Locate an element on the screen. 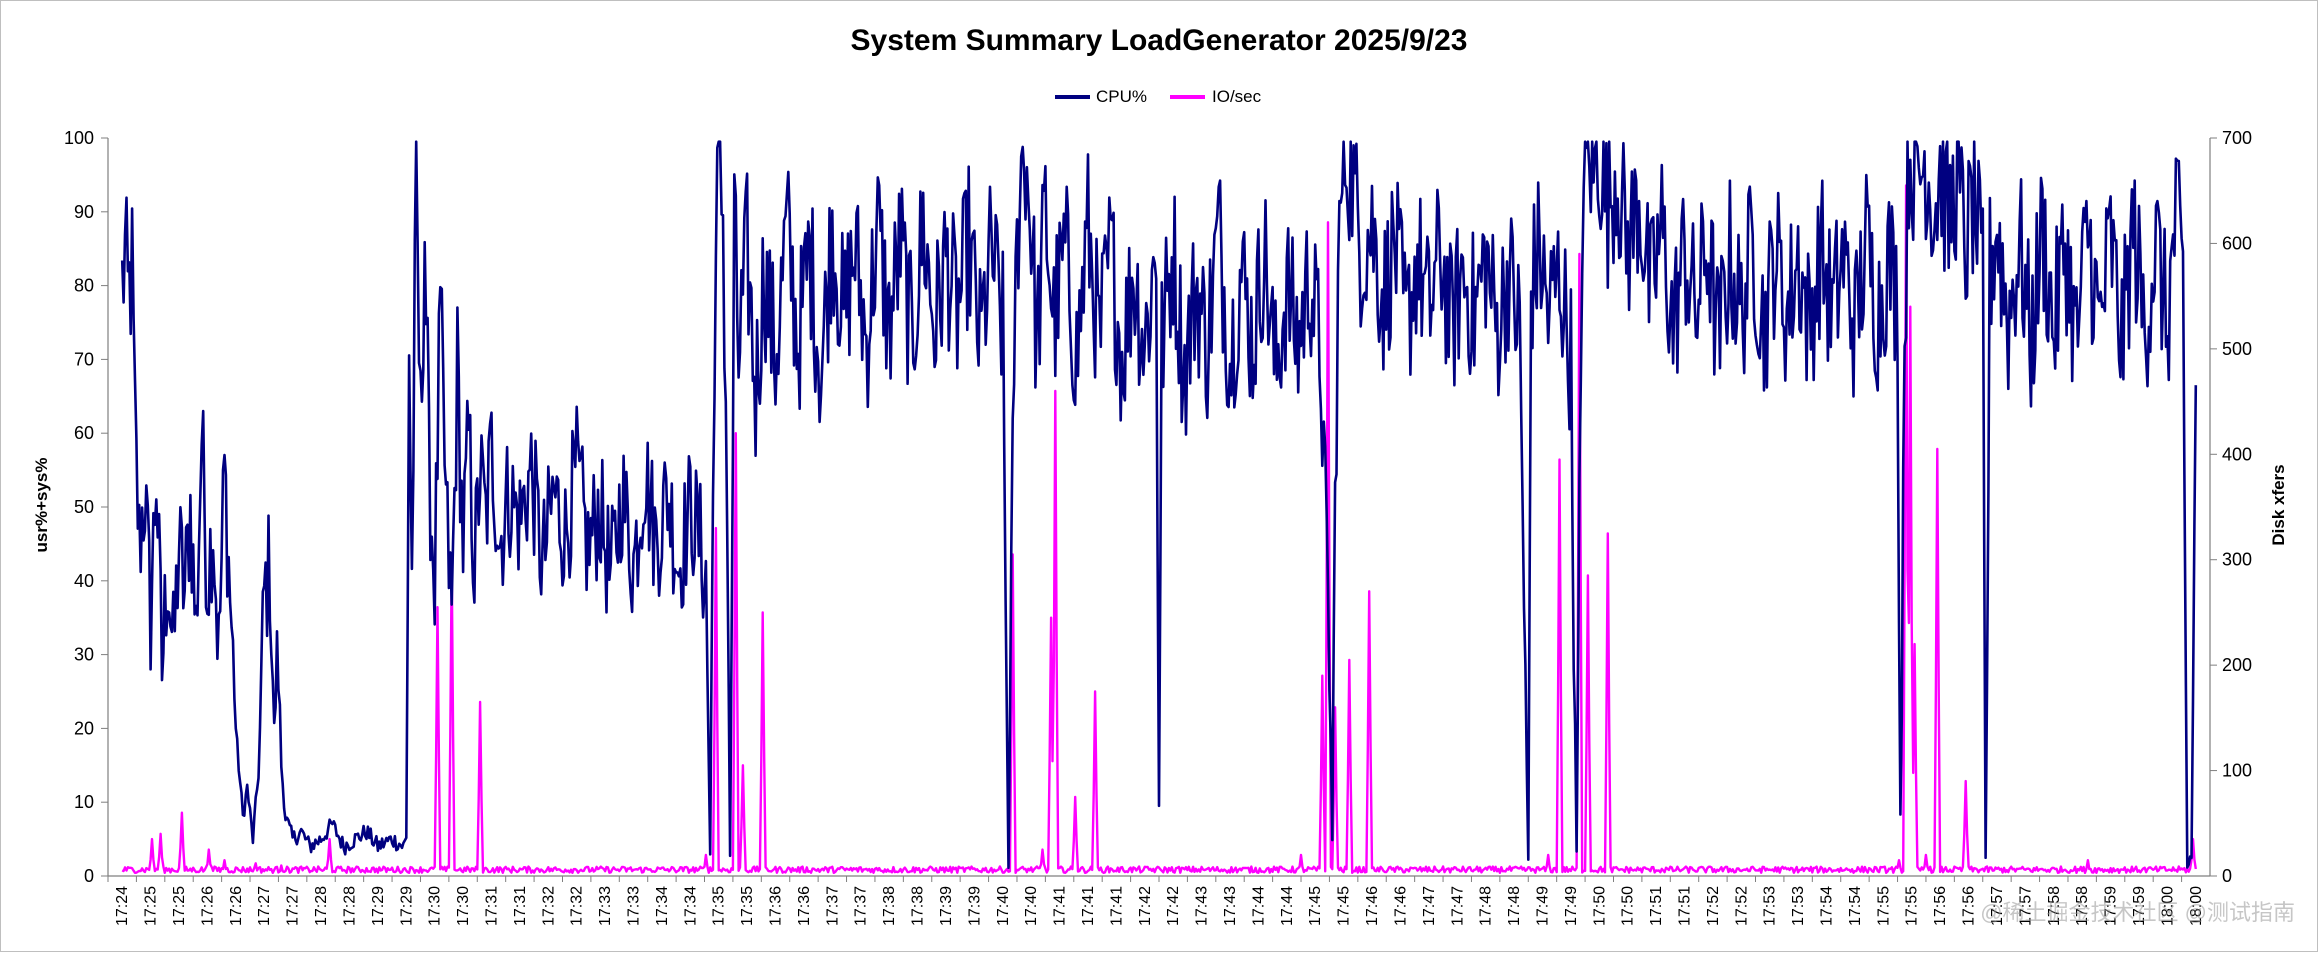  y-right-tick-label: 100 is located at coordinates (2237, 771).